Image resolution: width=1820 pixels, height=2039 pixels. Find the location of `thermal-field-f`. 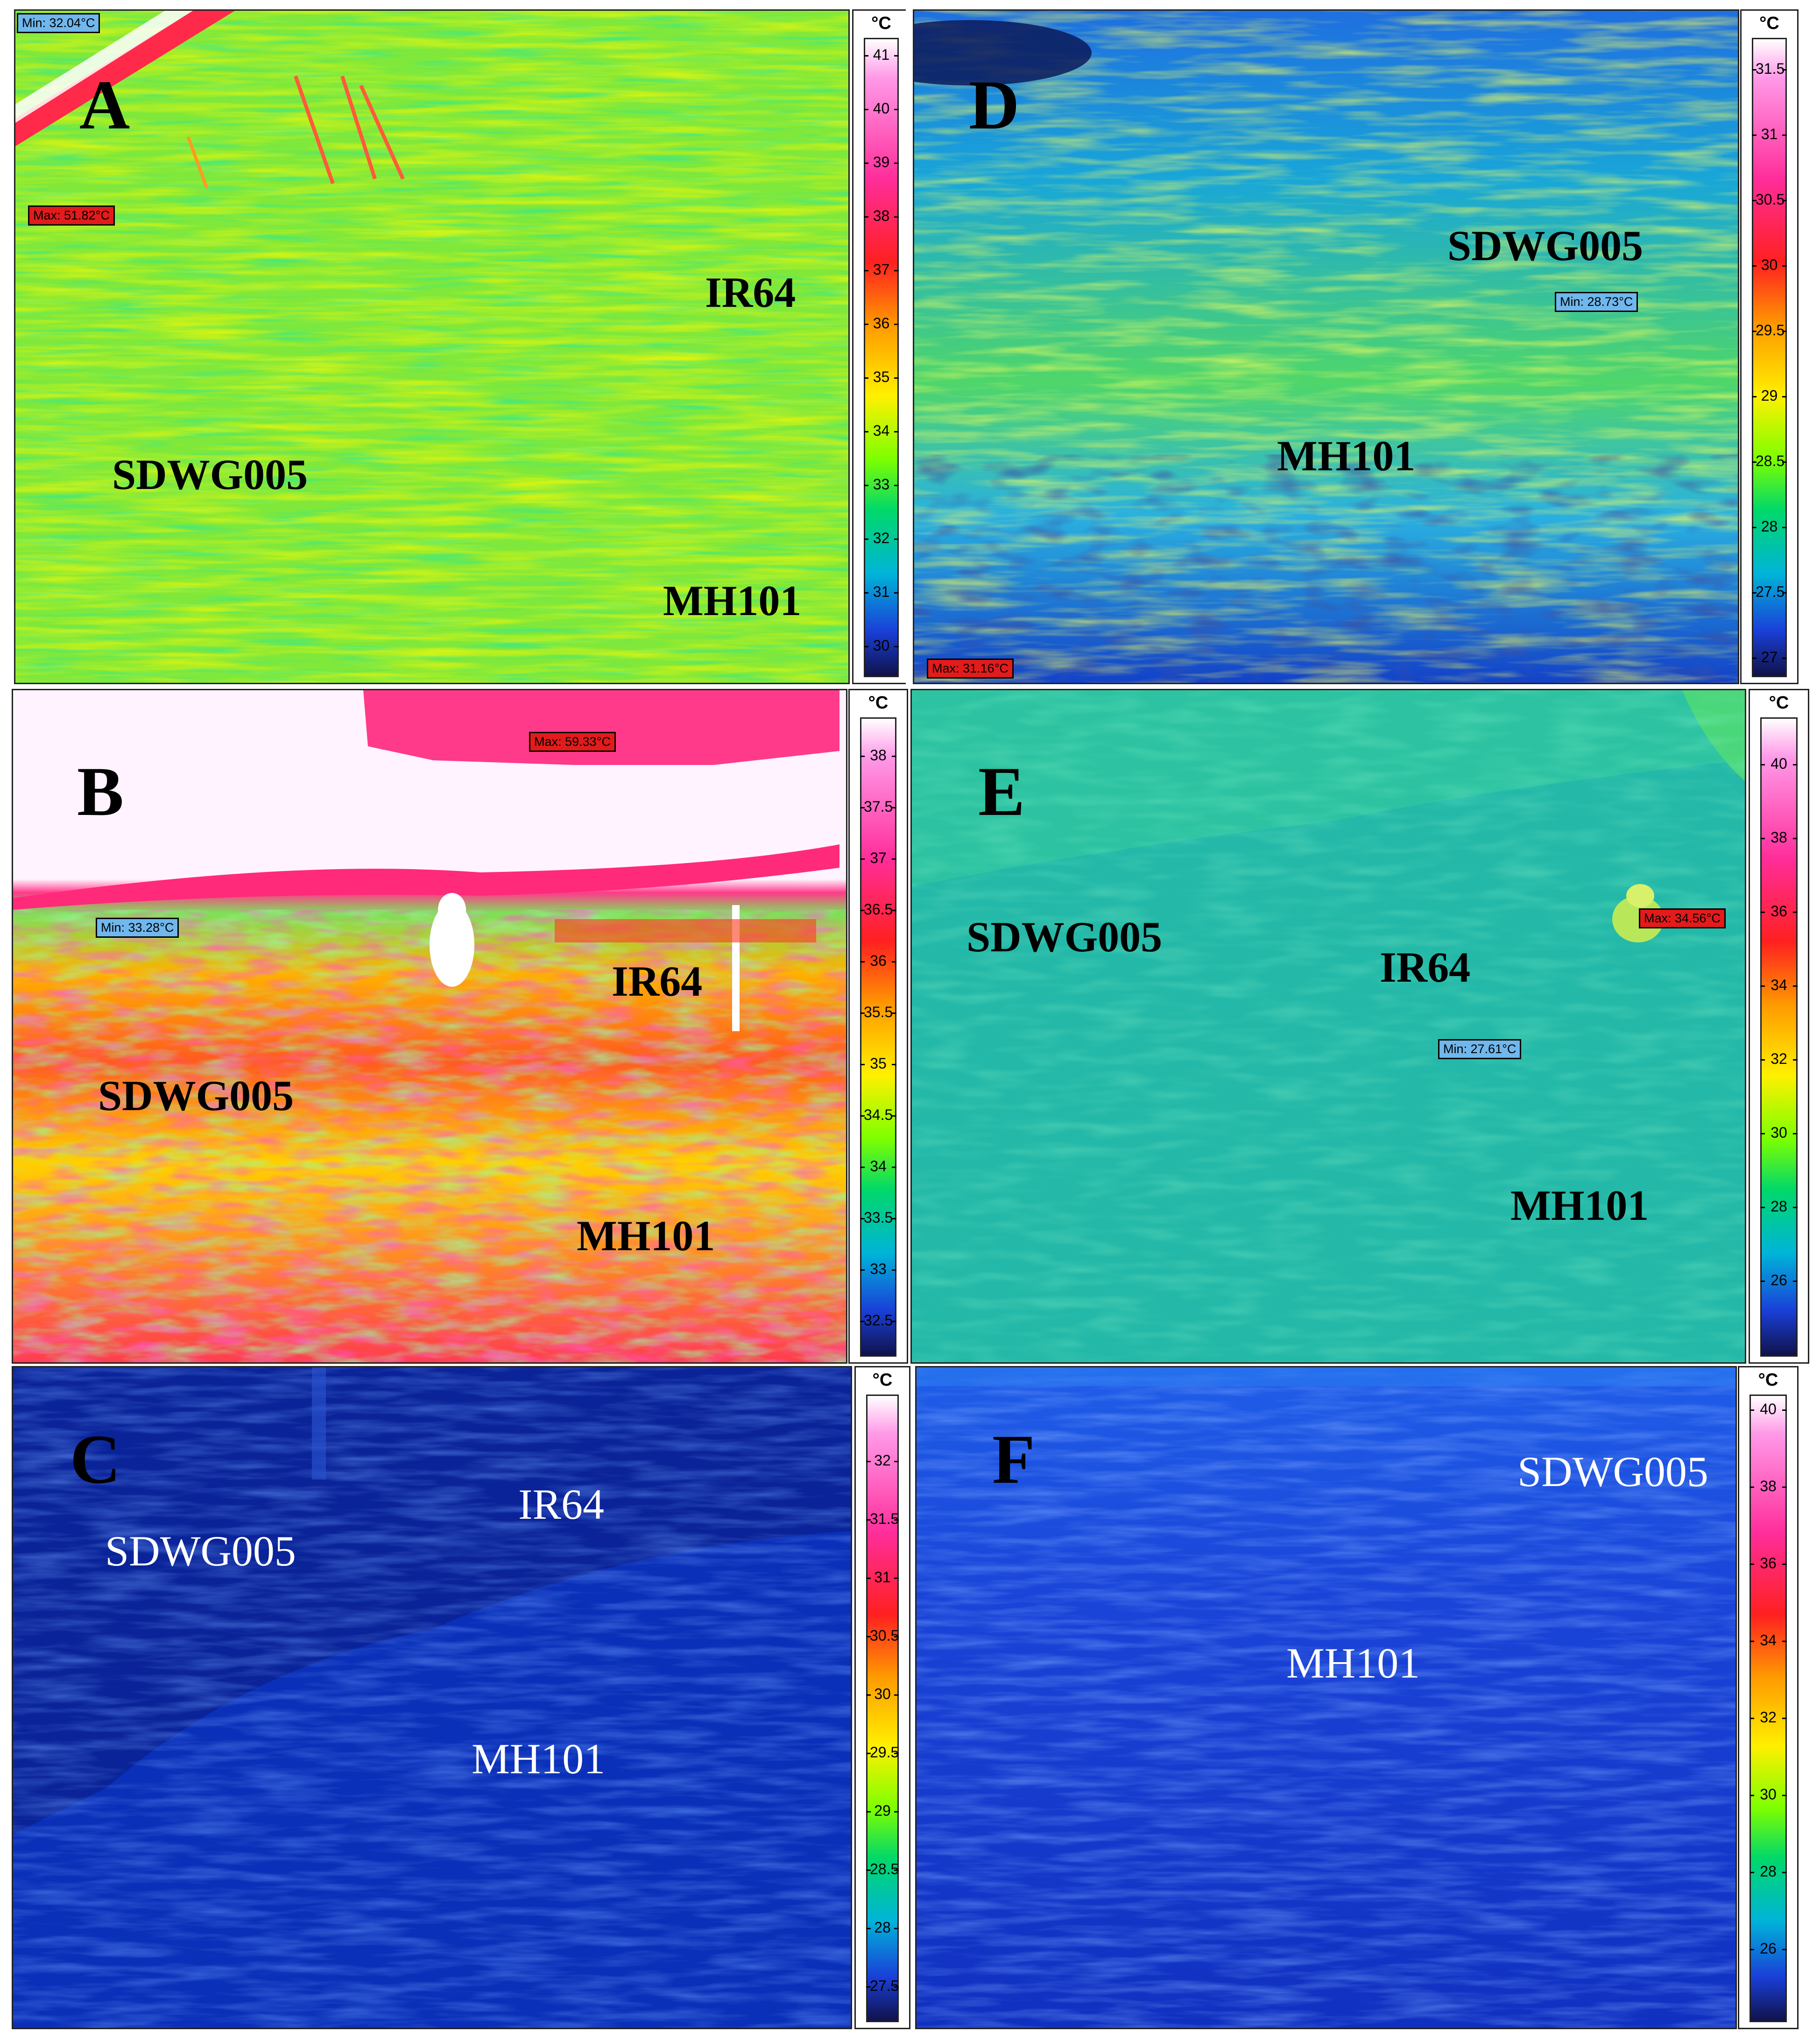

thermal-field-f is located at coordinates (1326, 1697).